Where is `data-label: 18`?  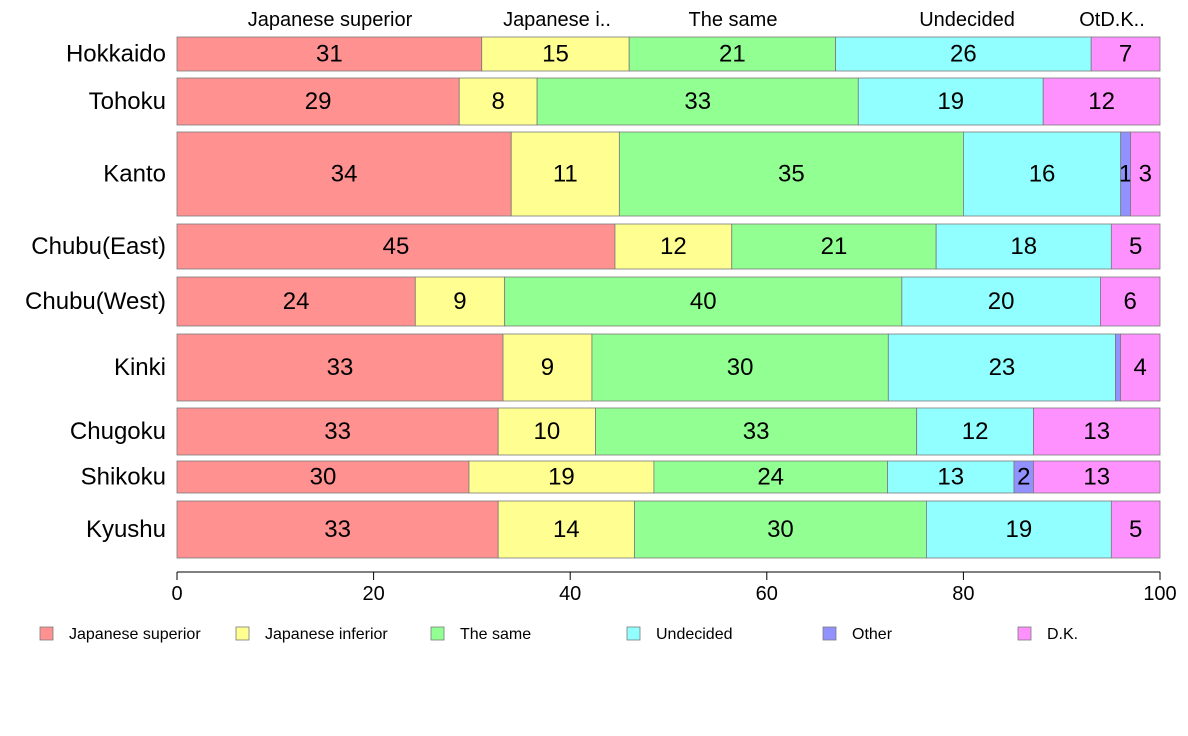
data-label: 18 is located at coordinates (1023, 246).